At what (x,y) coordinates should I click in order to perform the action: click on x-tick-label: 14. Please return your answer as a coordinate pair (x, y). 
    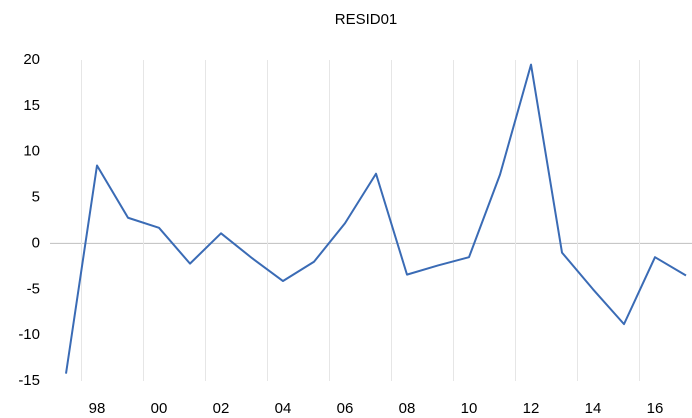
    Looking at the image, I should click on (593, 408).